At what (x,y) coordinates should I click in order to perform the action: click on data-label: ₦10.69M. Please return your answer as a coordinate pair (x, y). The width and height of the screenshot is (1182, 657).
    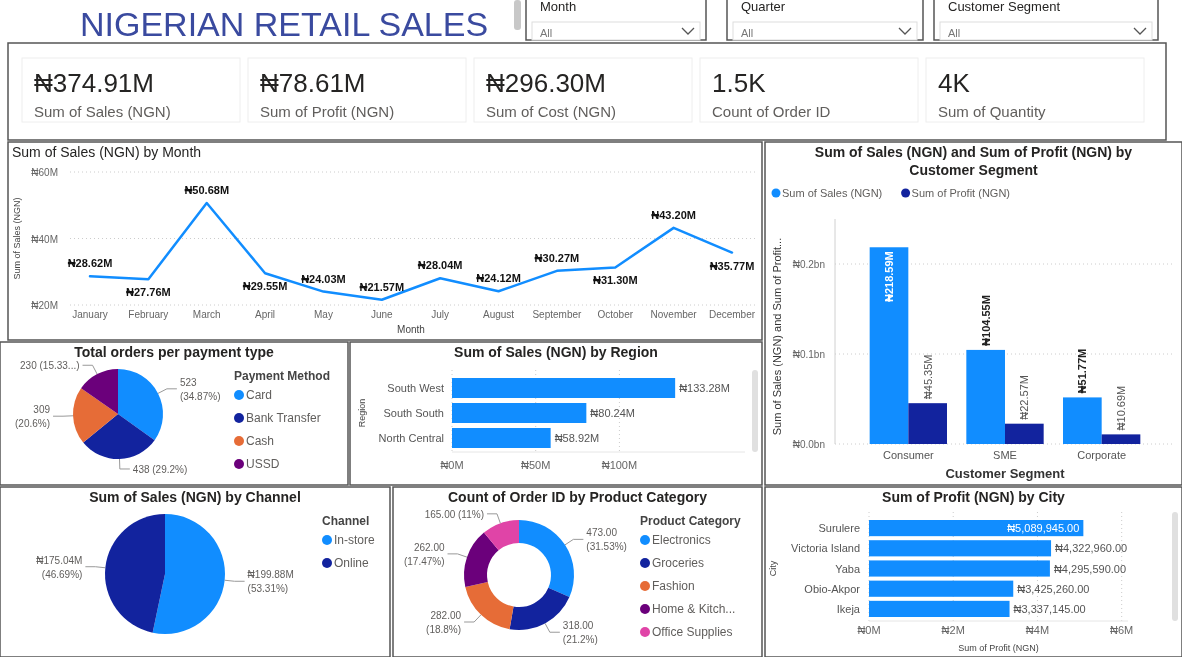
    Looking at the image, I should click on (1121, 408).